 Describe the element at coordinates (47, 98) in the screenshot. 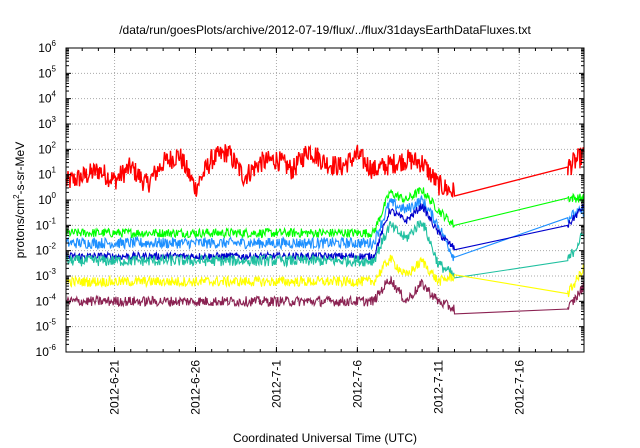

I see `y-tick-label: 10⁴` at that location.